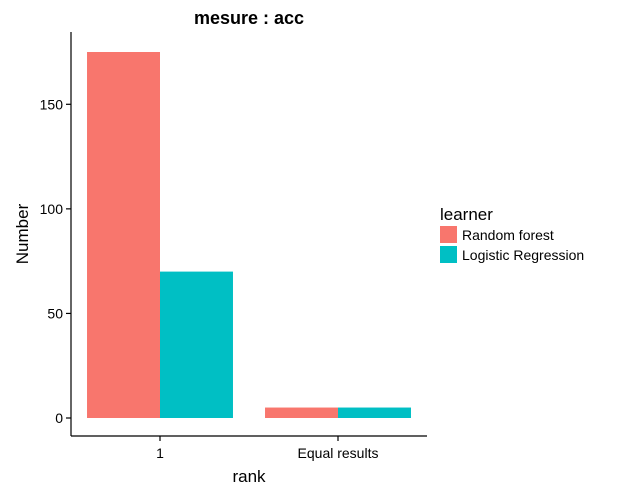 This screenshot has height=494, width=621. I want to click on y-ticks-group: 0 50 100 150, so click(55, 261).